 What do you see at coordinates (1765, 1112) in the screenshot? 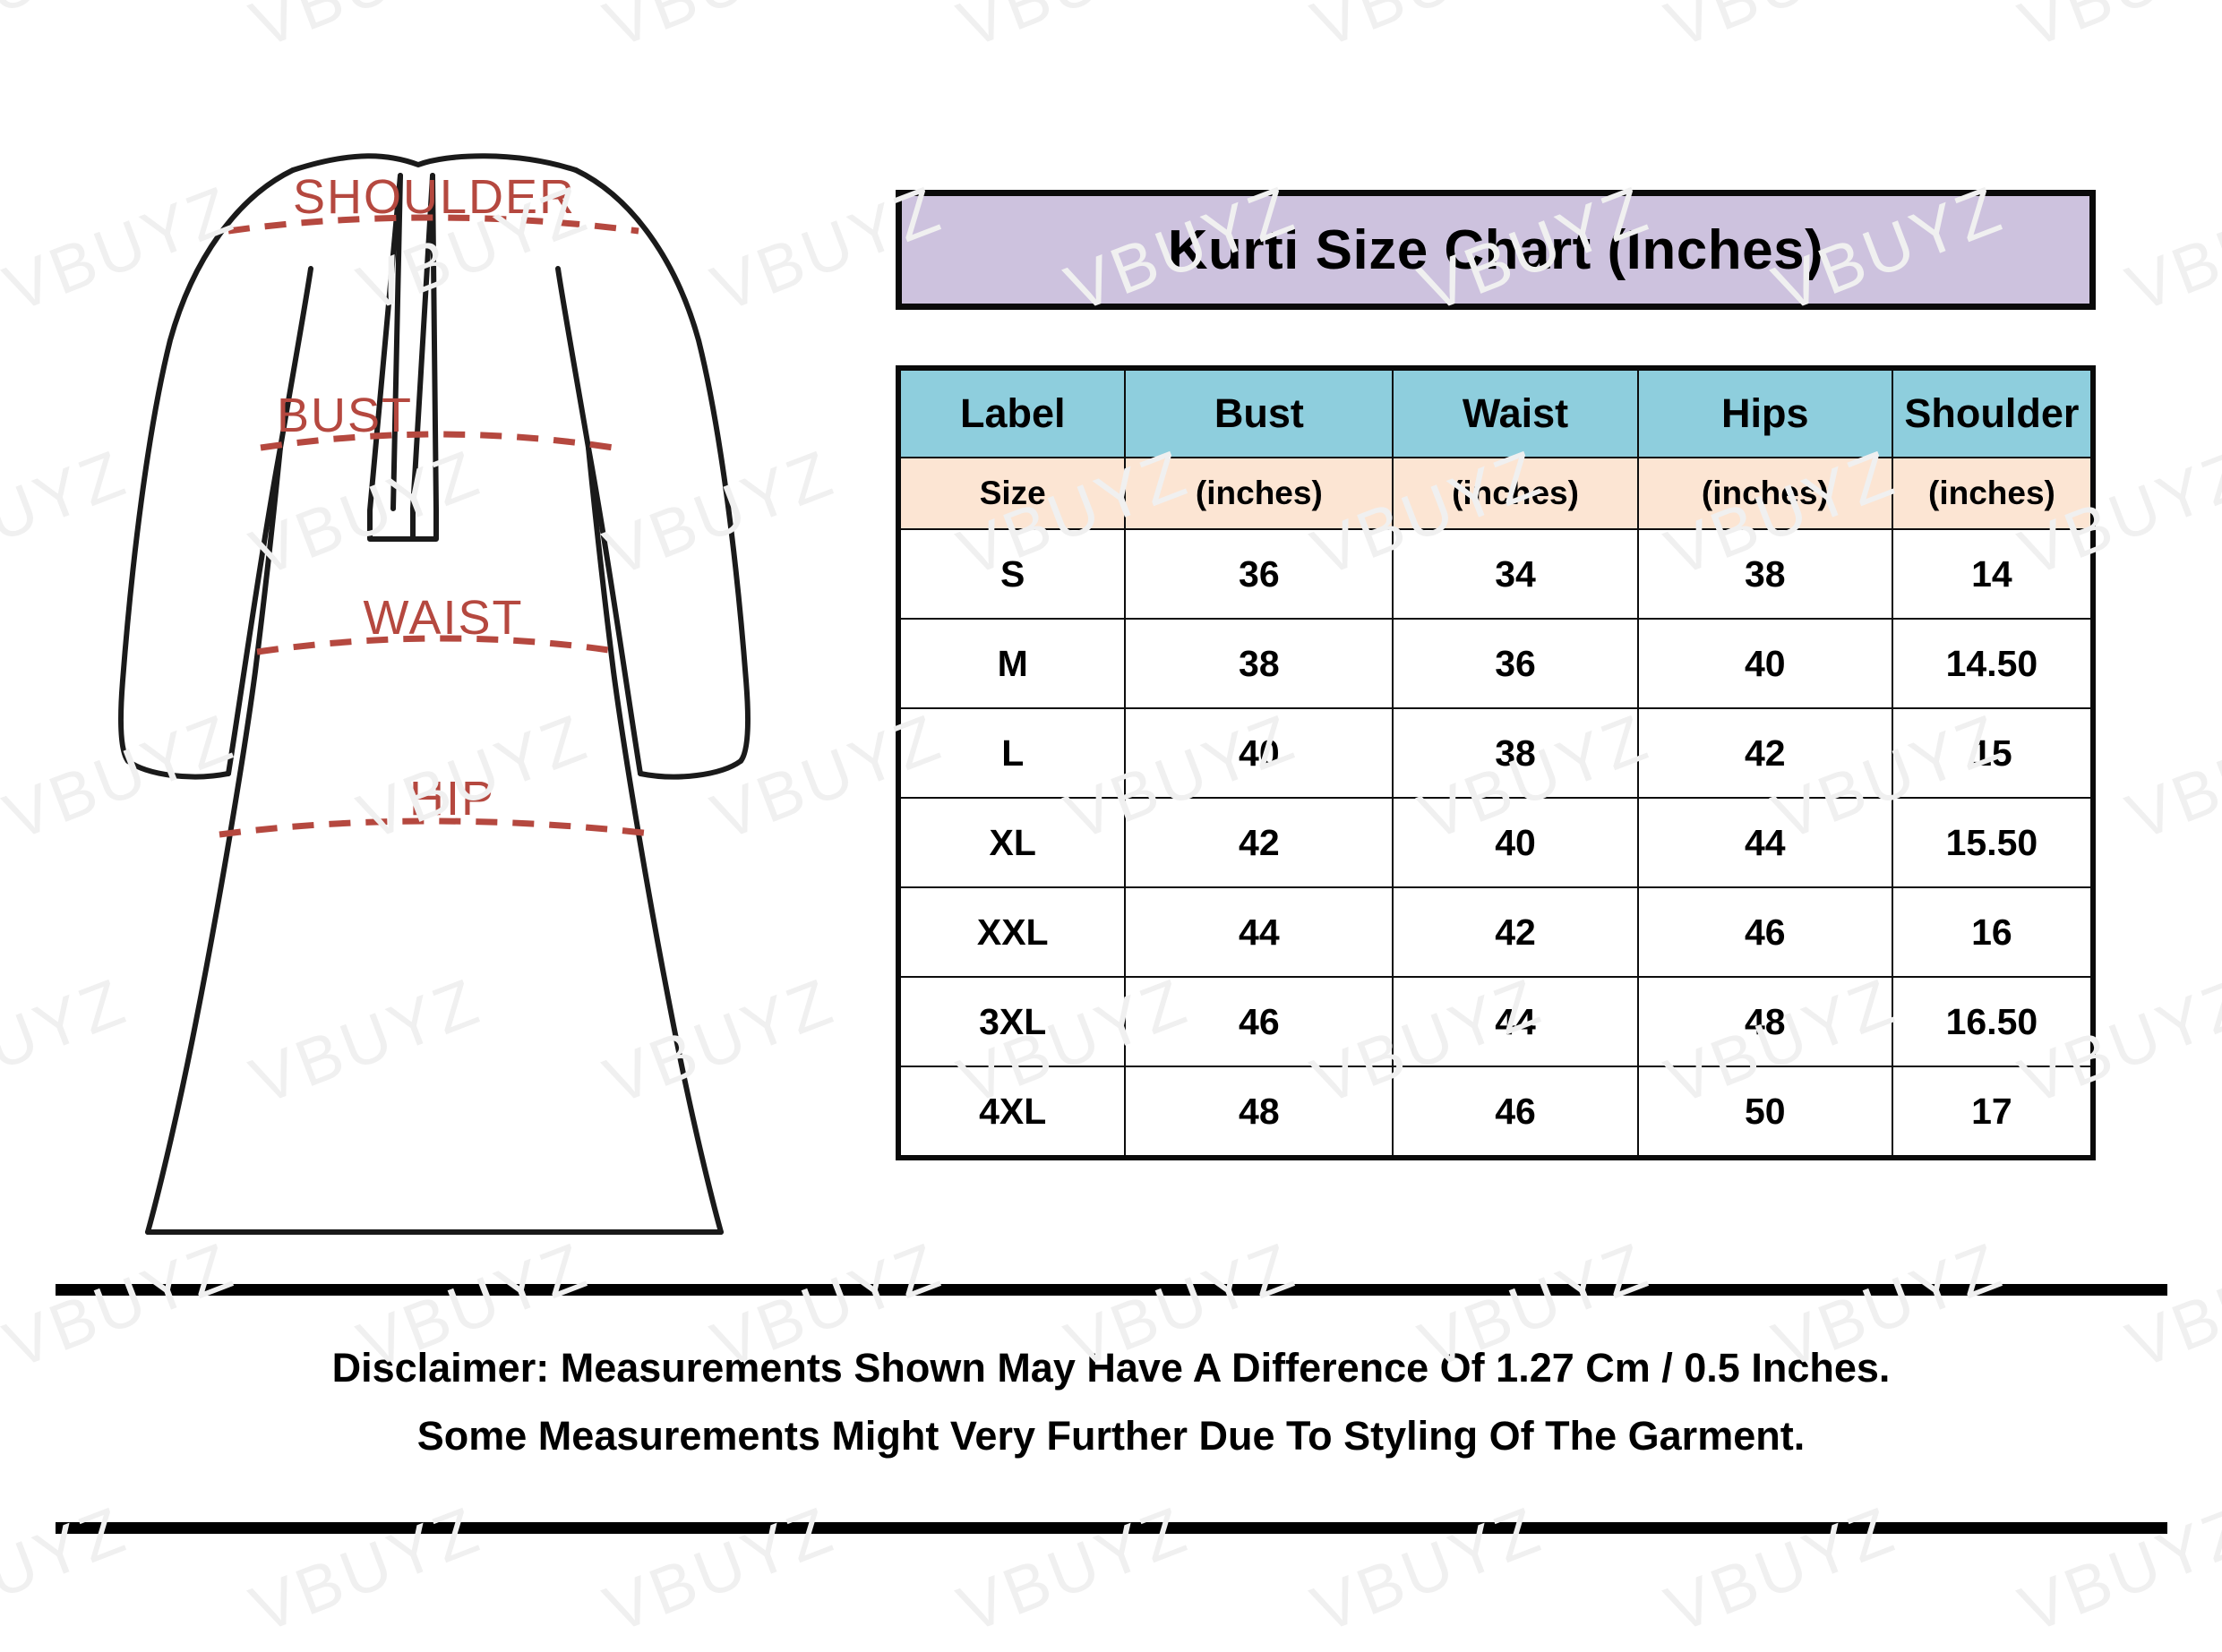
I see `cell-4xl-hips: 50` at bounding box center [1765, 1112].